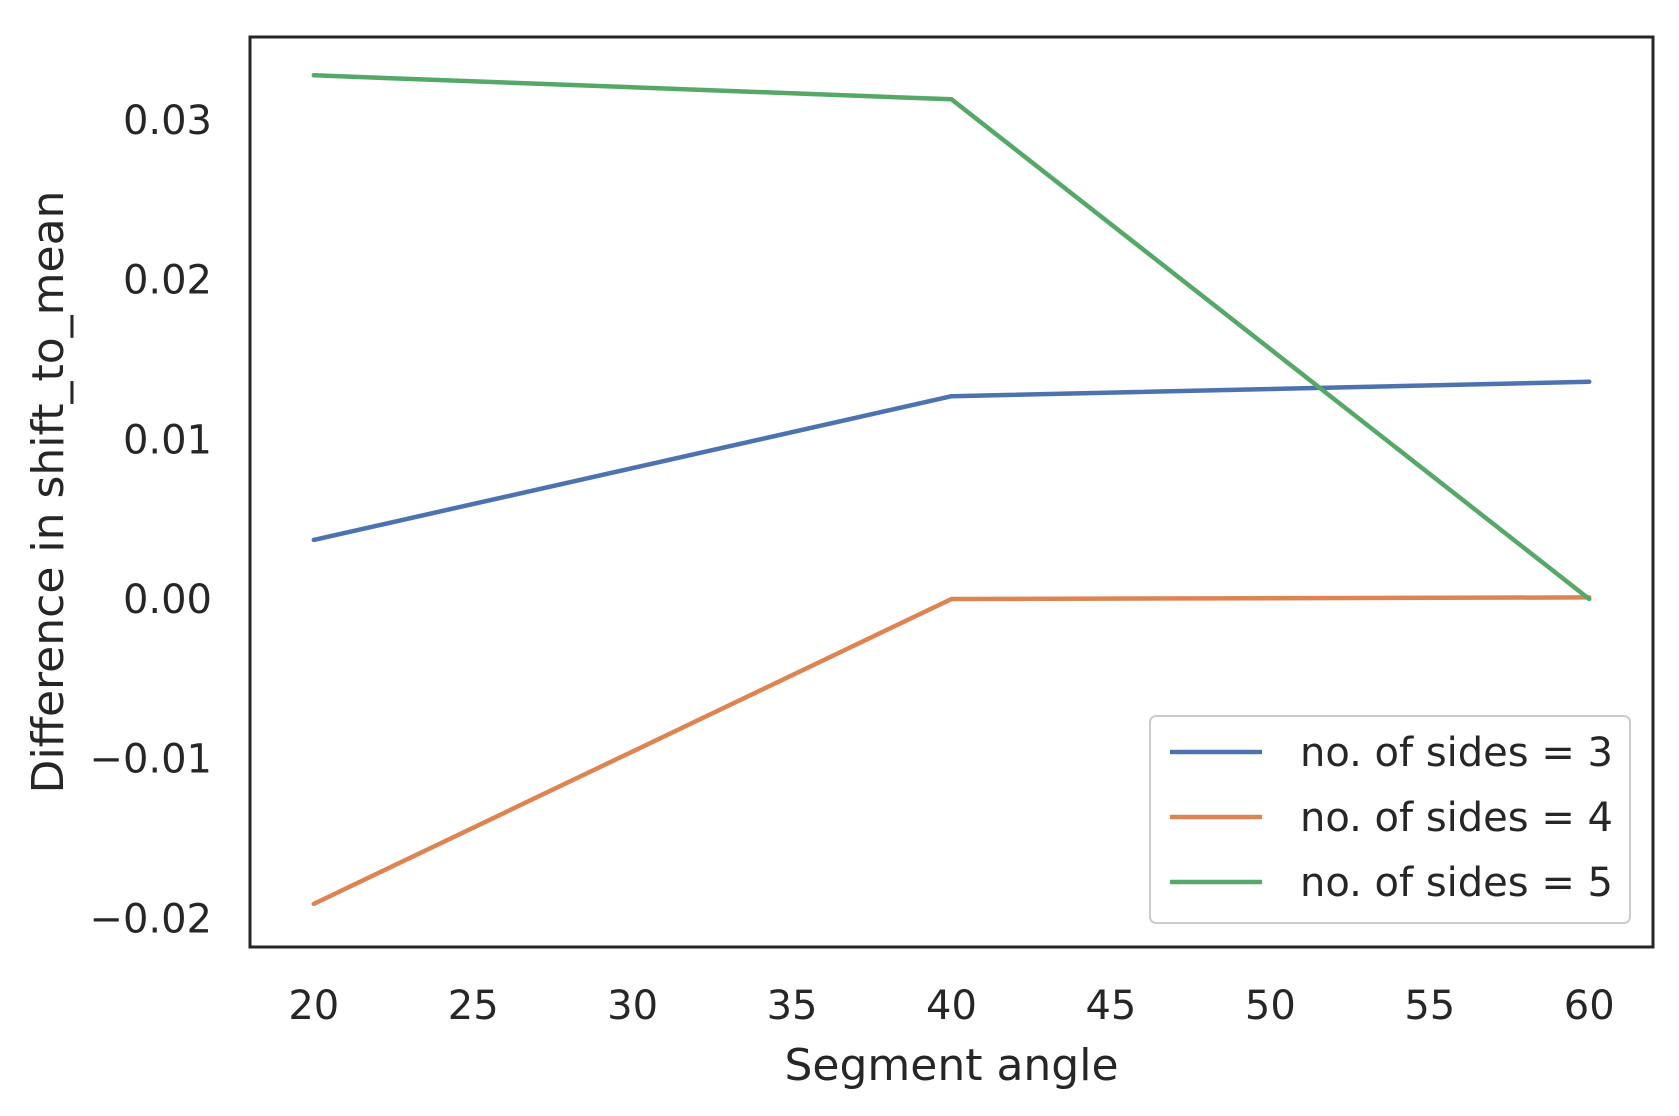 The width and height of the screenshot is (1679, 1116). What do you see at coordinates (1456, 818) in the screenshot?
I see `legend-label-2: no. of sides = 4` at bounding box center [1456, 818].